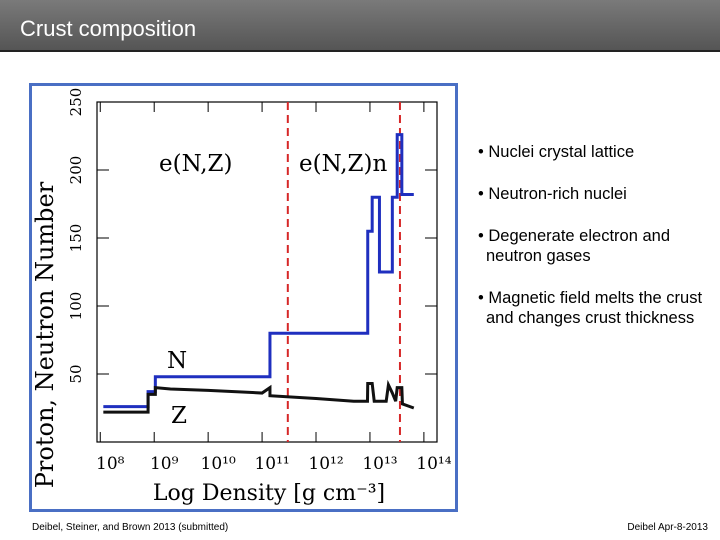 This screenshot has height=540, width=720. Describe the element at coordinates (108, 28) in the screenshot. I see `slide-title: Crust composition` at that location.